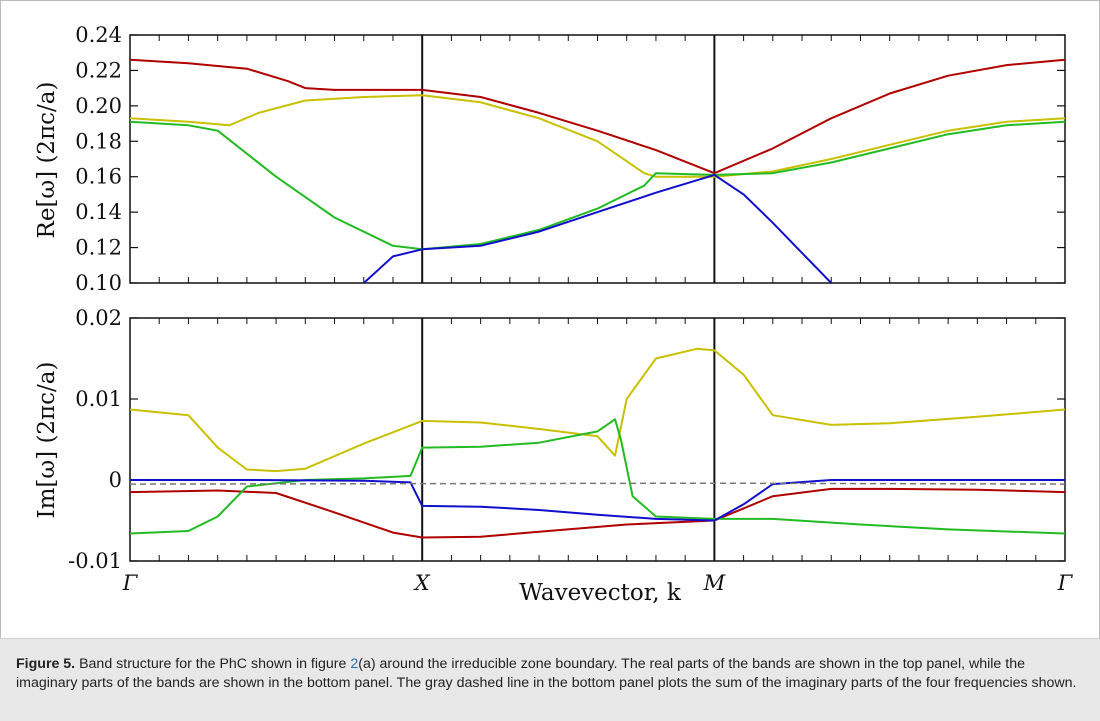 The width and height of the screenshot is (1100, 721). I want to click on top-y-tick-label: 0.12, so click(98, 248).